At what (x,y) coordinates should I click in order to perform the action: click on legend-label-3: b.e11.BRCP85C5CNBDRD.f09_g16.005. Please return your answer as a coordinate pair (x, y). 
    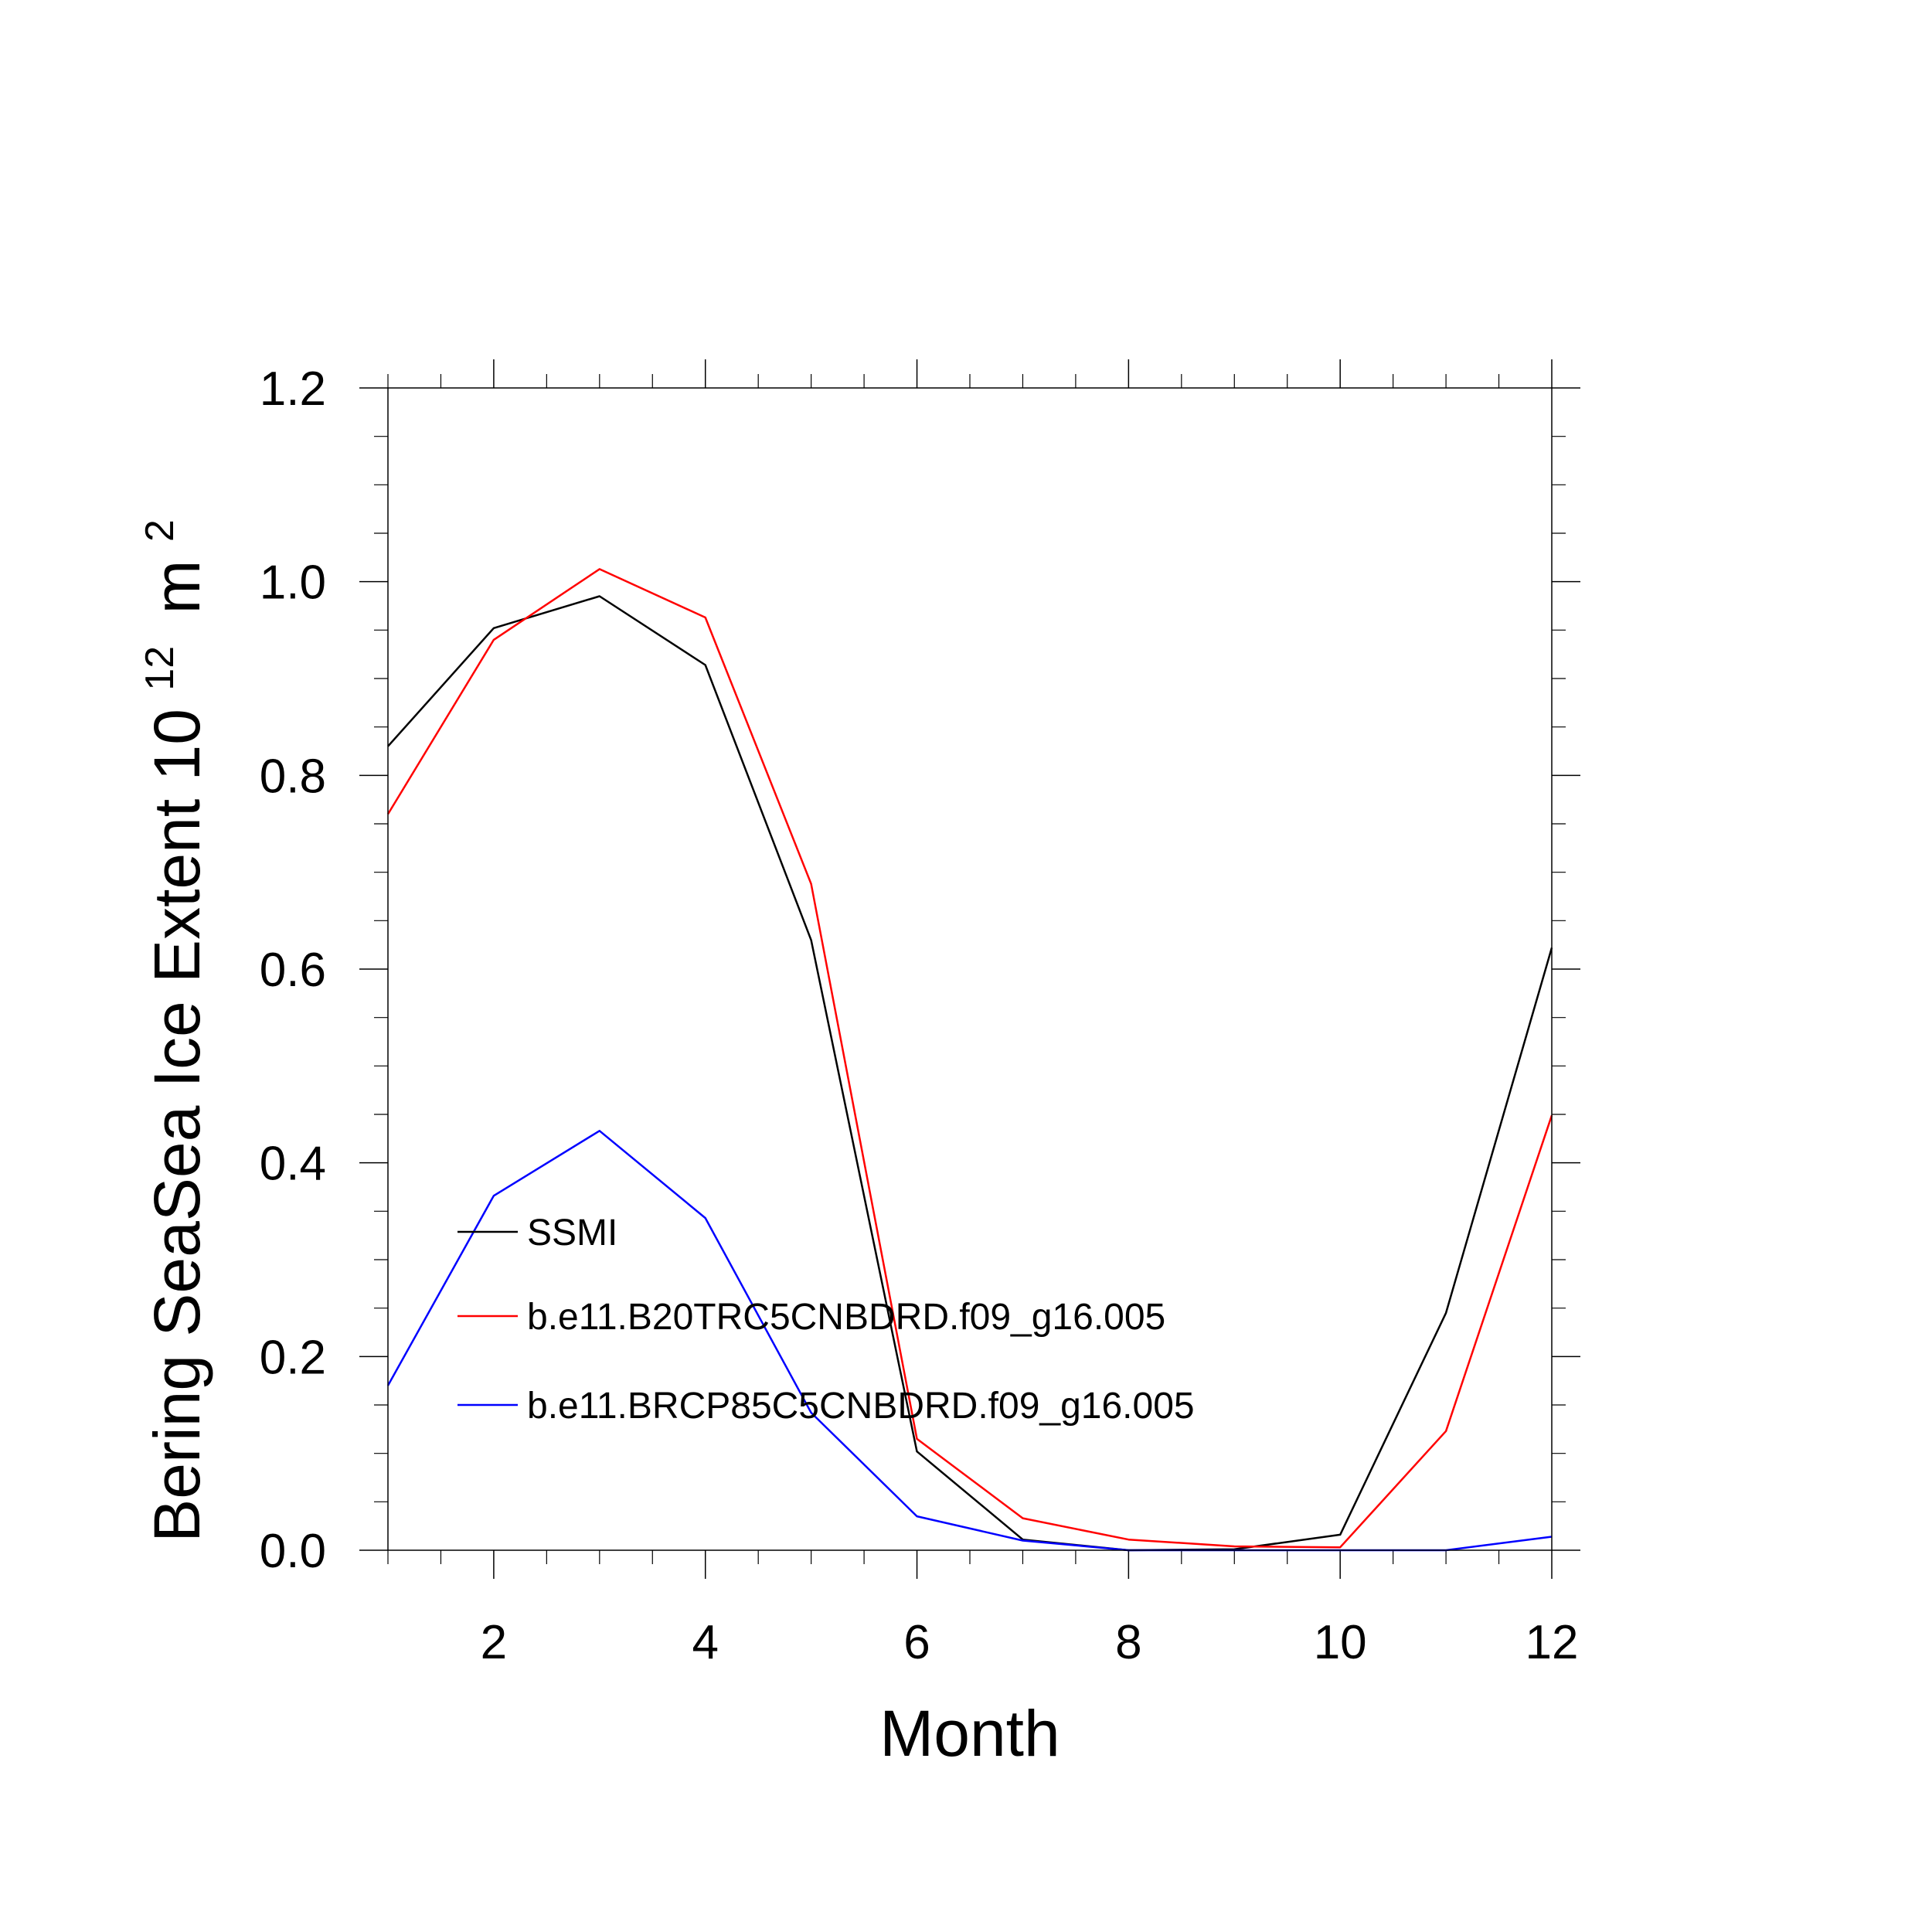
    Looking at the image, I should click on (861, 1406).